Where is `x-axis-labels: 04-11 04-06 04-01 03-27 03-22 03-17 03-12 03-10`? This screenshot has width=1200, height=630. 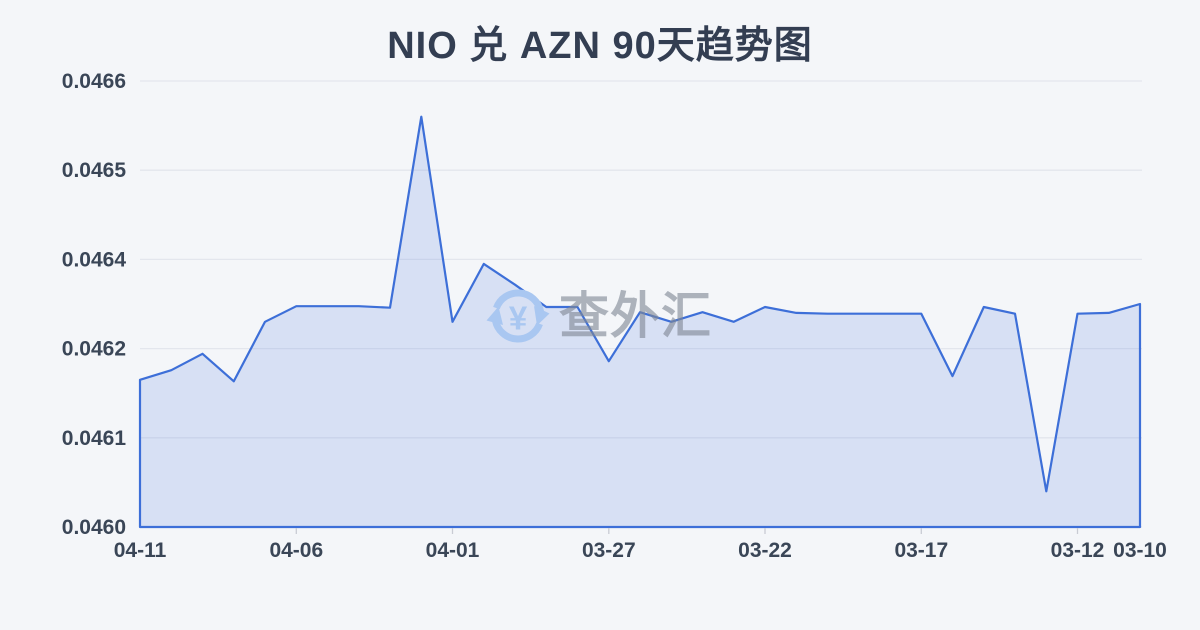
x-axis-labels: 04-11 04-06 04-01 03-27 03-22 03-17 03-12 03-10 is located at coordinates (640, 550).